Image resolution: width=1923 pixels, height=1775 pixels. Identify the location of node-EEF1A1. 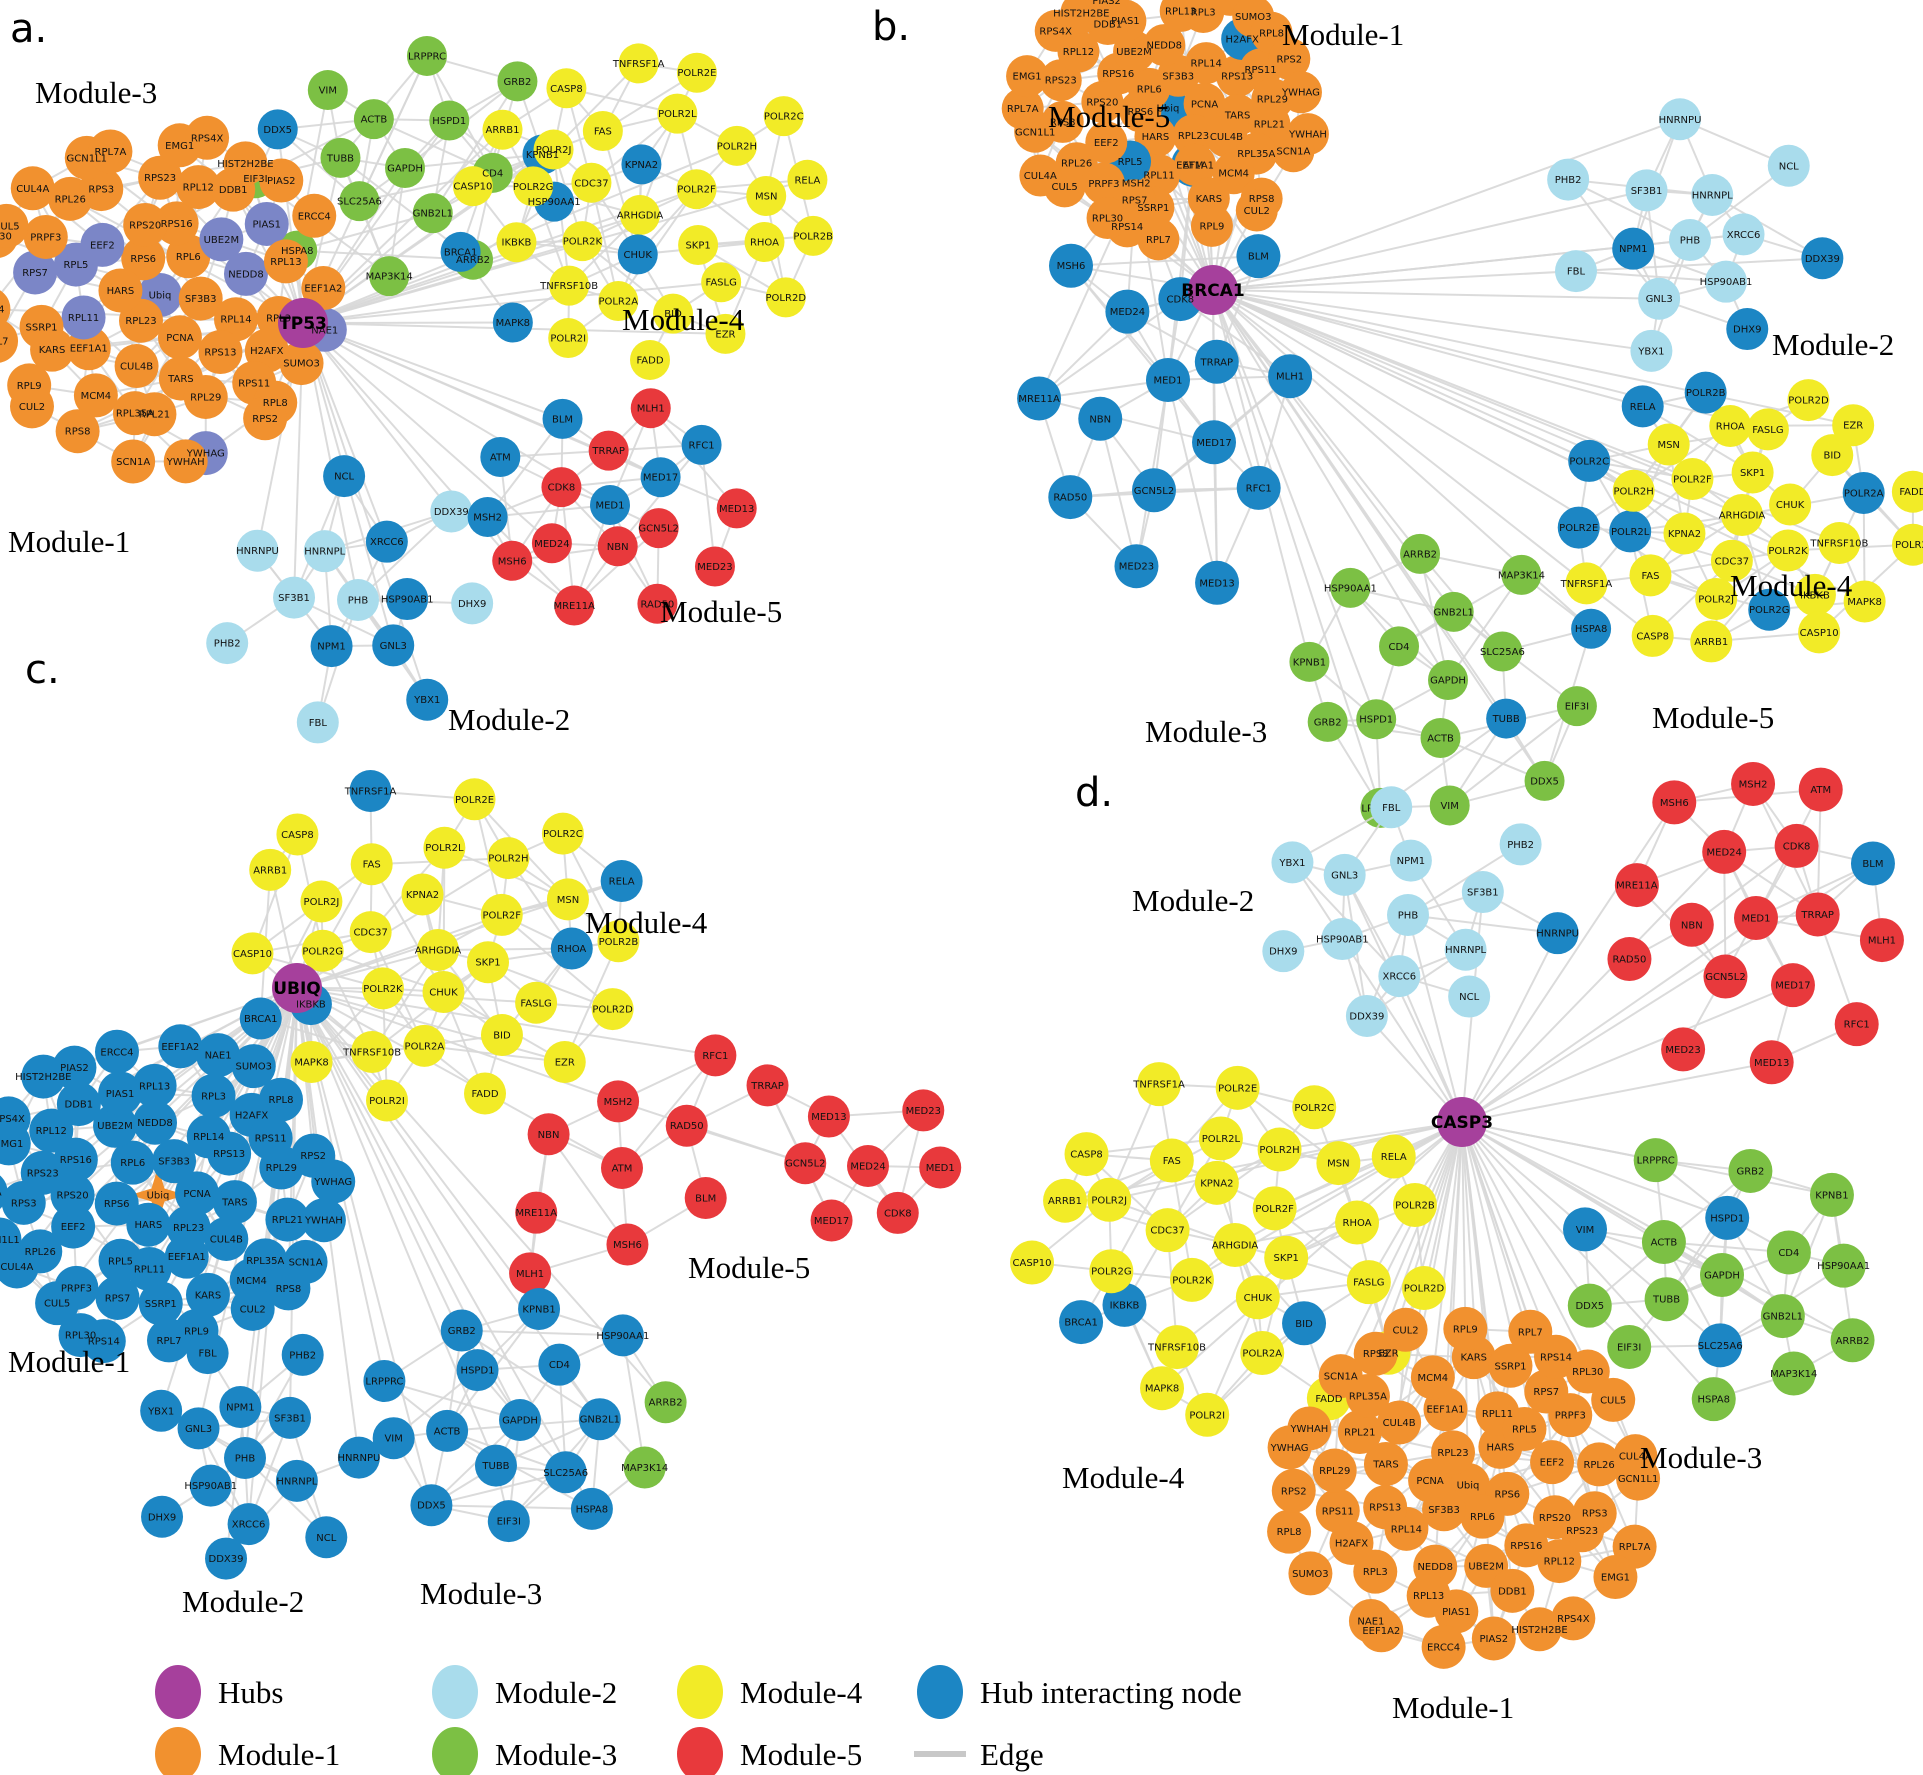
(1195, 164).